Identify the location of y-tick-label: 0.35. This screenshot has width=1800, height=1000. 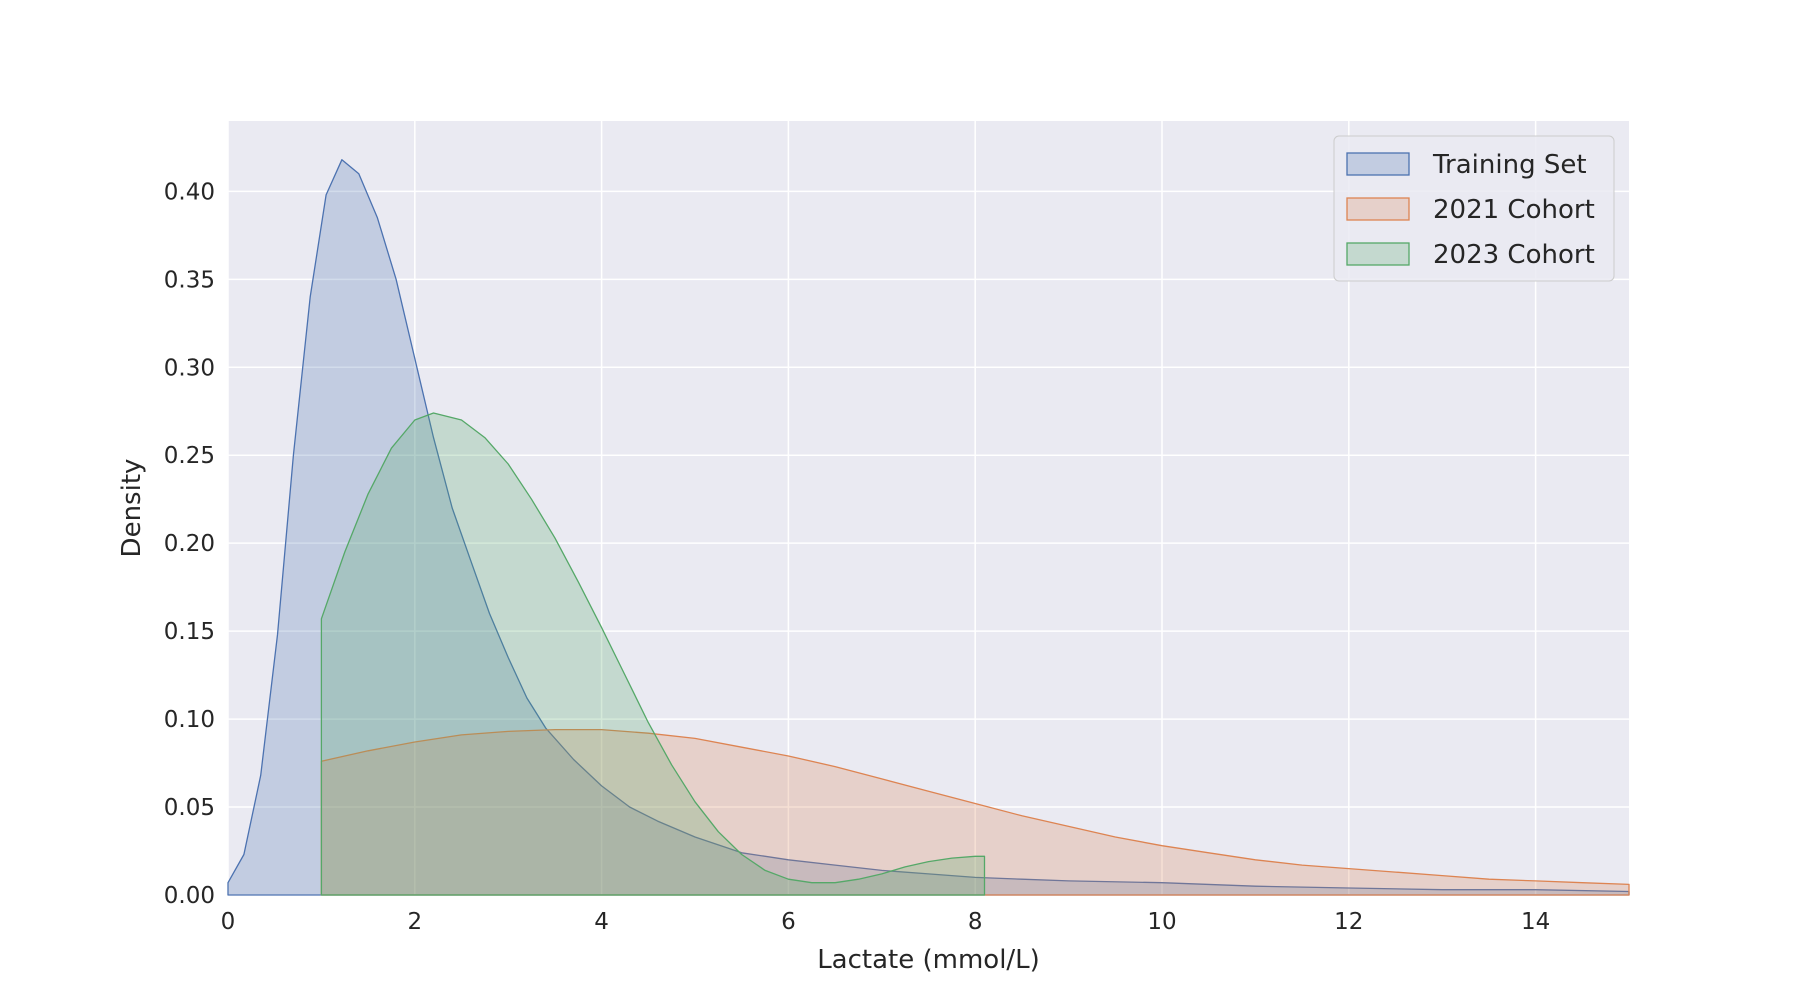
(189, 280).